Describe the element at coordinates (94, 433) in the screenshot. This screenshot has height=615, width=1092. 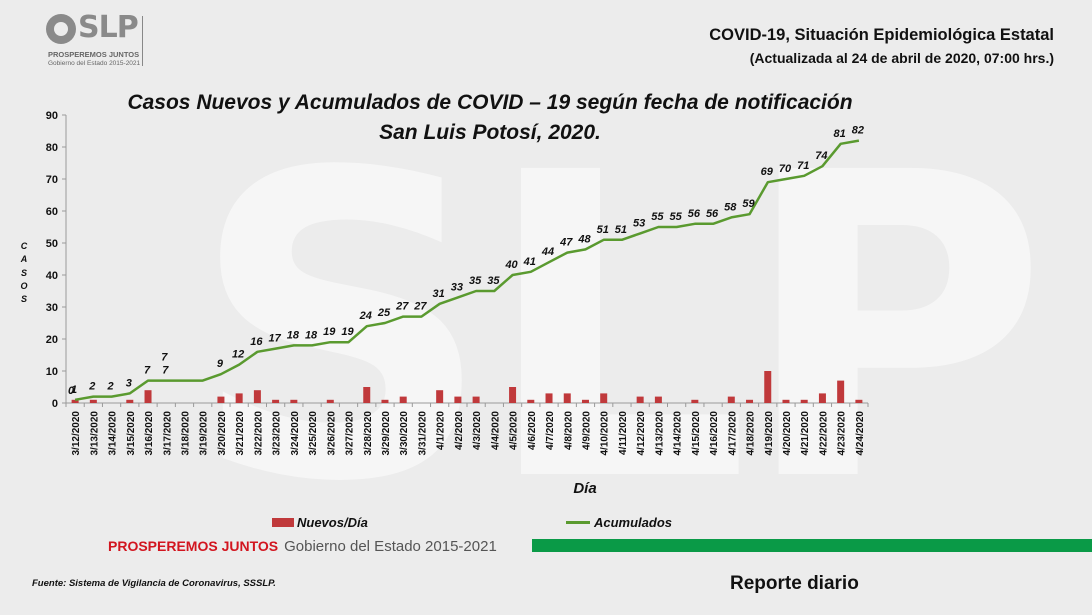
I see `x-tick-label: 3/13/2020` at that location.